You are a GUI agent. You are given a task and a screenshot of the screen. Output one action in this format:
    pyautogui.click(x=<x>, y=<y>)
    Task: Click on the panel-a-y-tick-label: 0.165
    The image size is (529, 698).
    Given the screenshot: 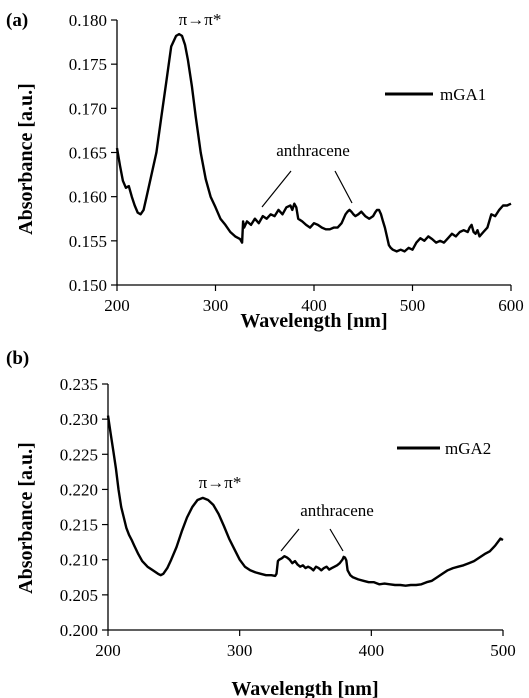 What is the action you would take?
    pyautogui.click(x=88, y=153)
    